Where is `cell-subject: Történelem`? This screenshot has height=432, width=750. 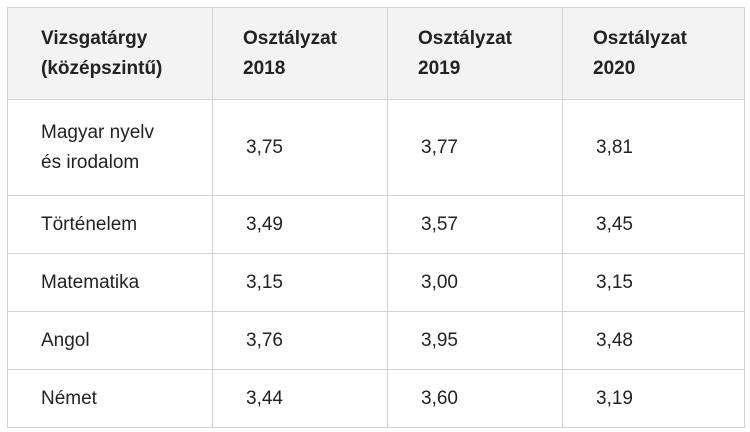 cell-subject: Történelem is located at coordinates (110, 224).